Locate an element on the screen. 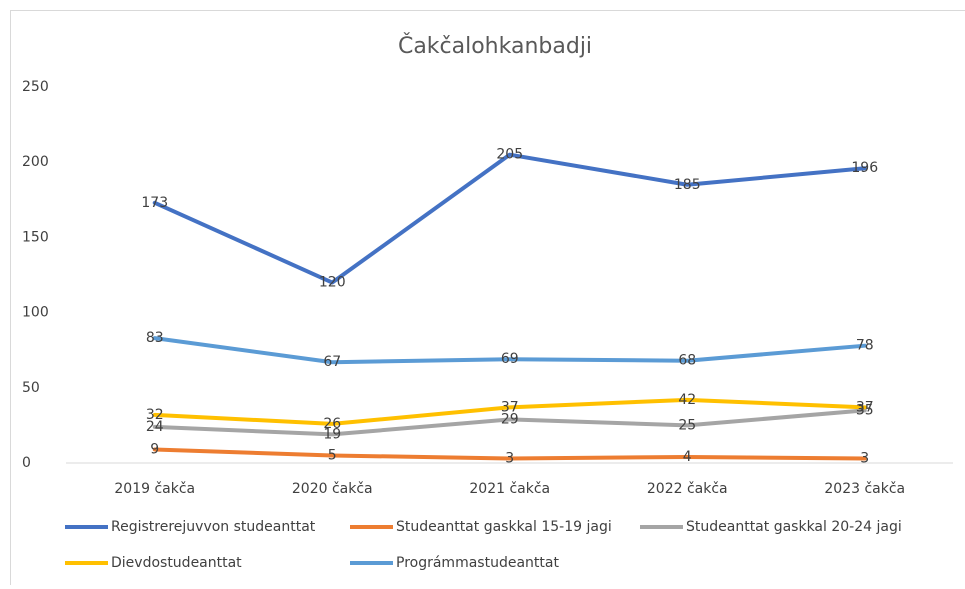  data-label: 26 is located at coordinates (332, 424).